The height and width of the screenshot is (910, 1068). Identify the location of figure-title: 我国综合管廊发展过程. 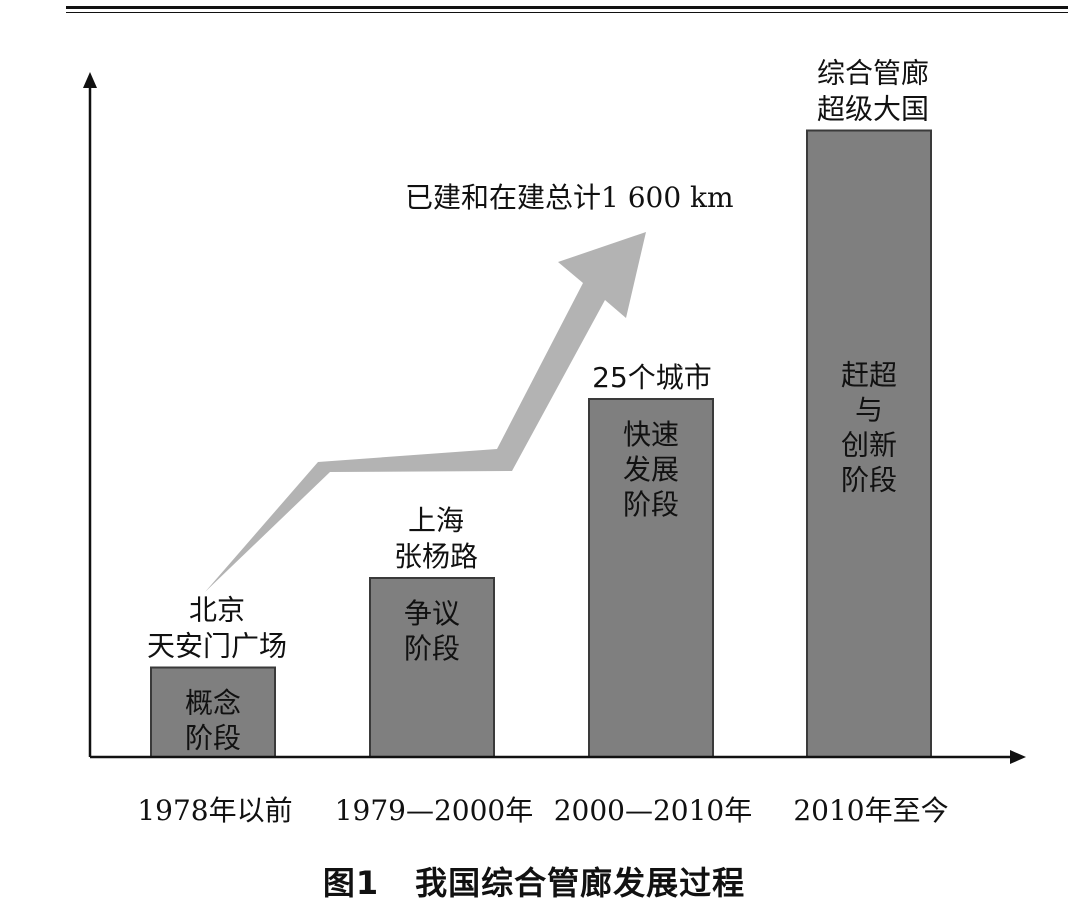
(580, 883).